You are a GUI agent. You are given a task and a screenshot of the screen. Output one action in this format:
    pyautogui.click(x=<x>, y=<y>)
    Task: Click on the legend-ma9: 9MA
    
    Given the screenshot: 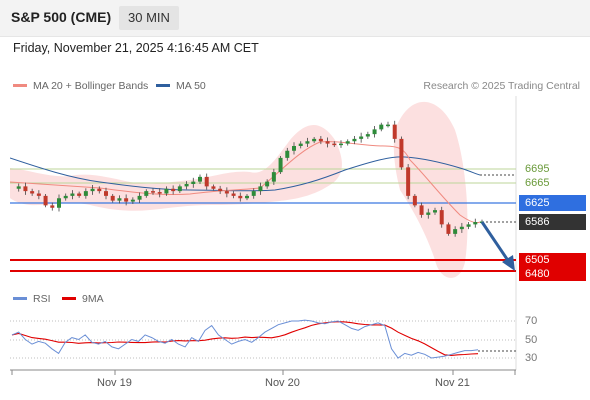 What is the action you would take?
    pyautogui.click(x=83, y=299)
    